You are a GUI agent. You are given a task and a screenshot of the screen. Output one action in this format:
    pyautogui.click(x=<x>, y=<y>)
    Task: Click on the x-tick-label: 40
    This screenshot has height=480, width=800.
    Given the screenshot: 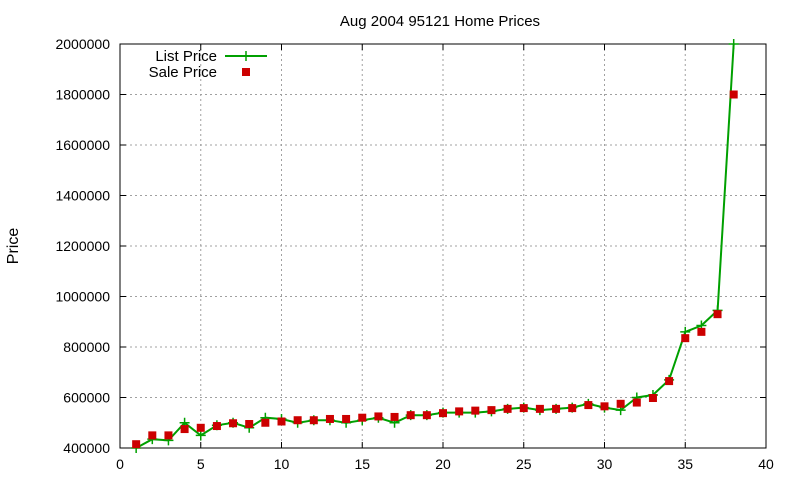 What is the action you would take?
    pyautogui.click(x=766, y=464)
    